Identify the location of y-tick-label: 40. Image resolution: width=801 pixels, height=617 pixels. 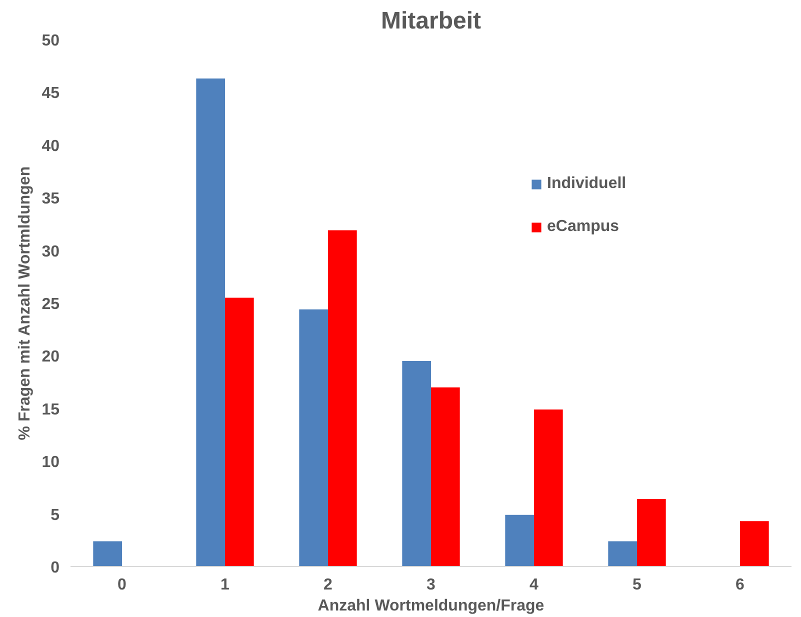
(51, 146).